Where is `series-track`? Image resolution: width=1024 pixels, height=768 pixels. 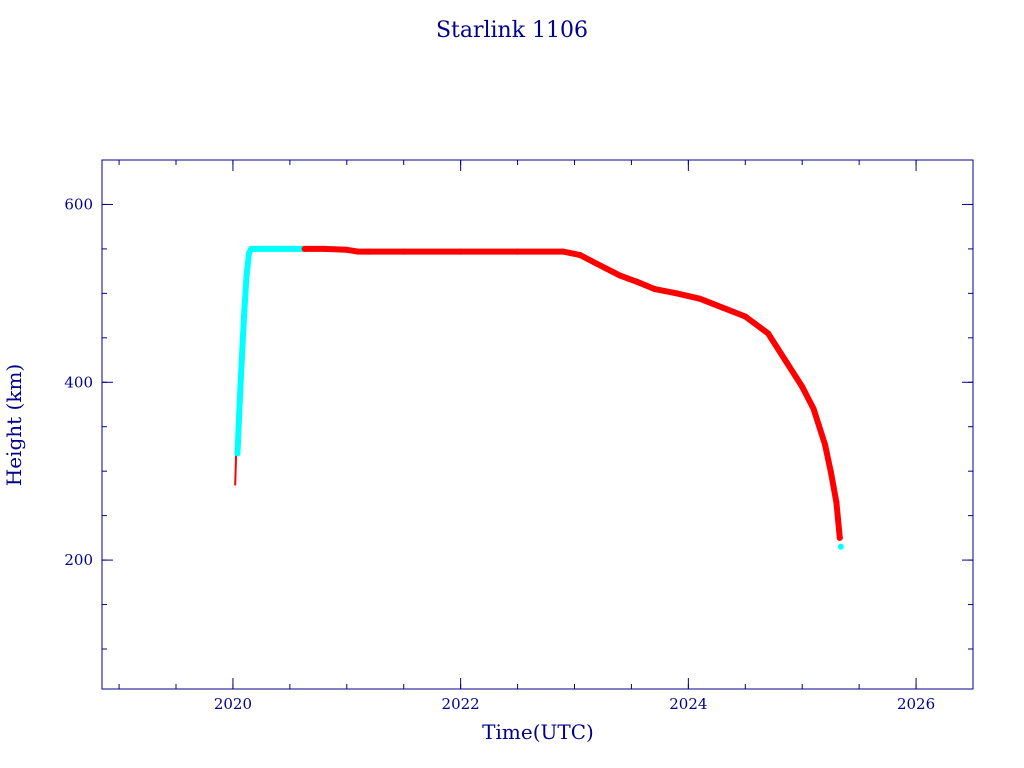
series-track is located at coordinates (270, 351).